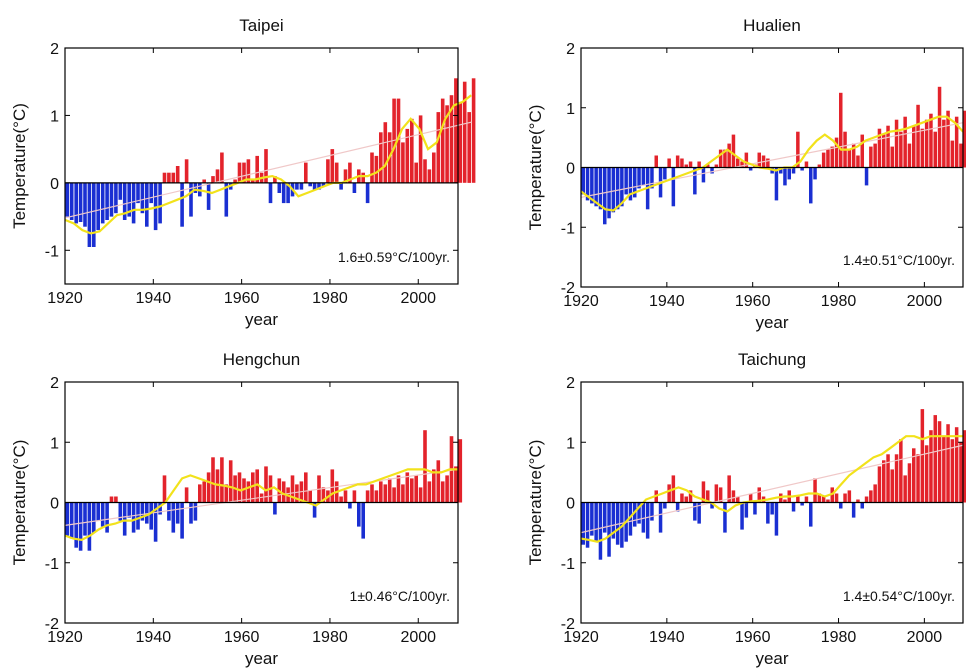 The height and width of the screenshot is (672, 966). What do you see at coordinates (54, 184) in the screenshot?
I see `y-tick-label: 0` at bounding box center [54, 184].